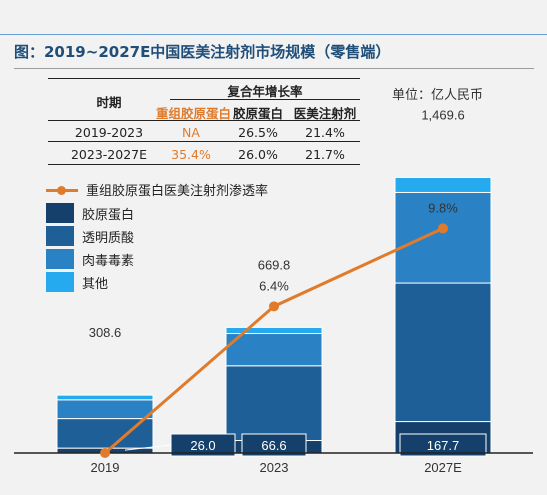 This screenshot has height=495, width=547. What do you see at coordinates (60, 236) in the screenshot?
I see `legend-swatch-hyaluronic` at bounding box center [60, 236].